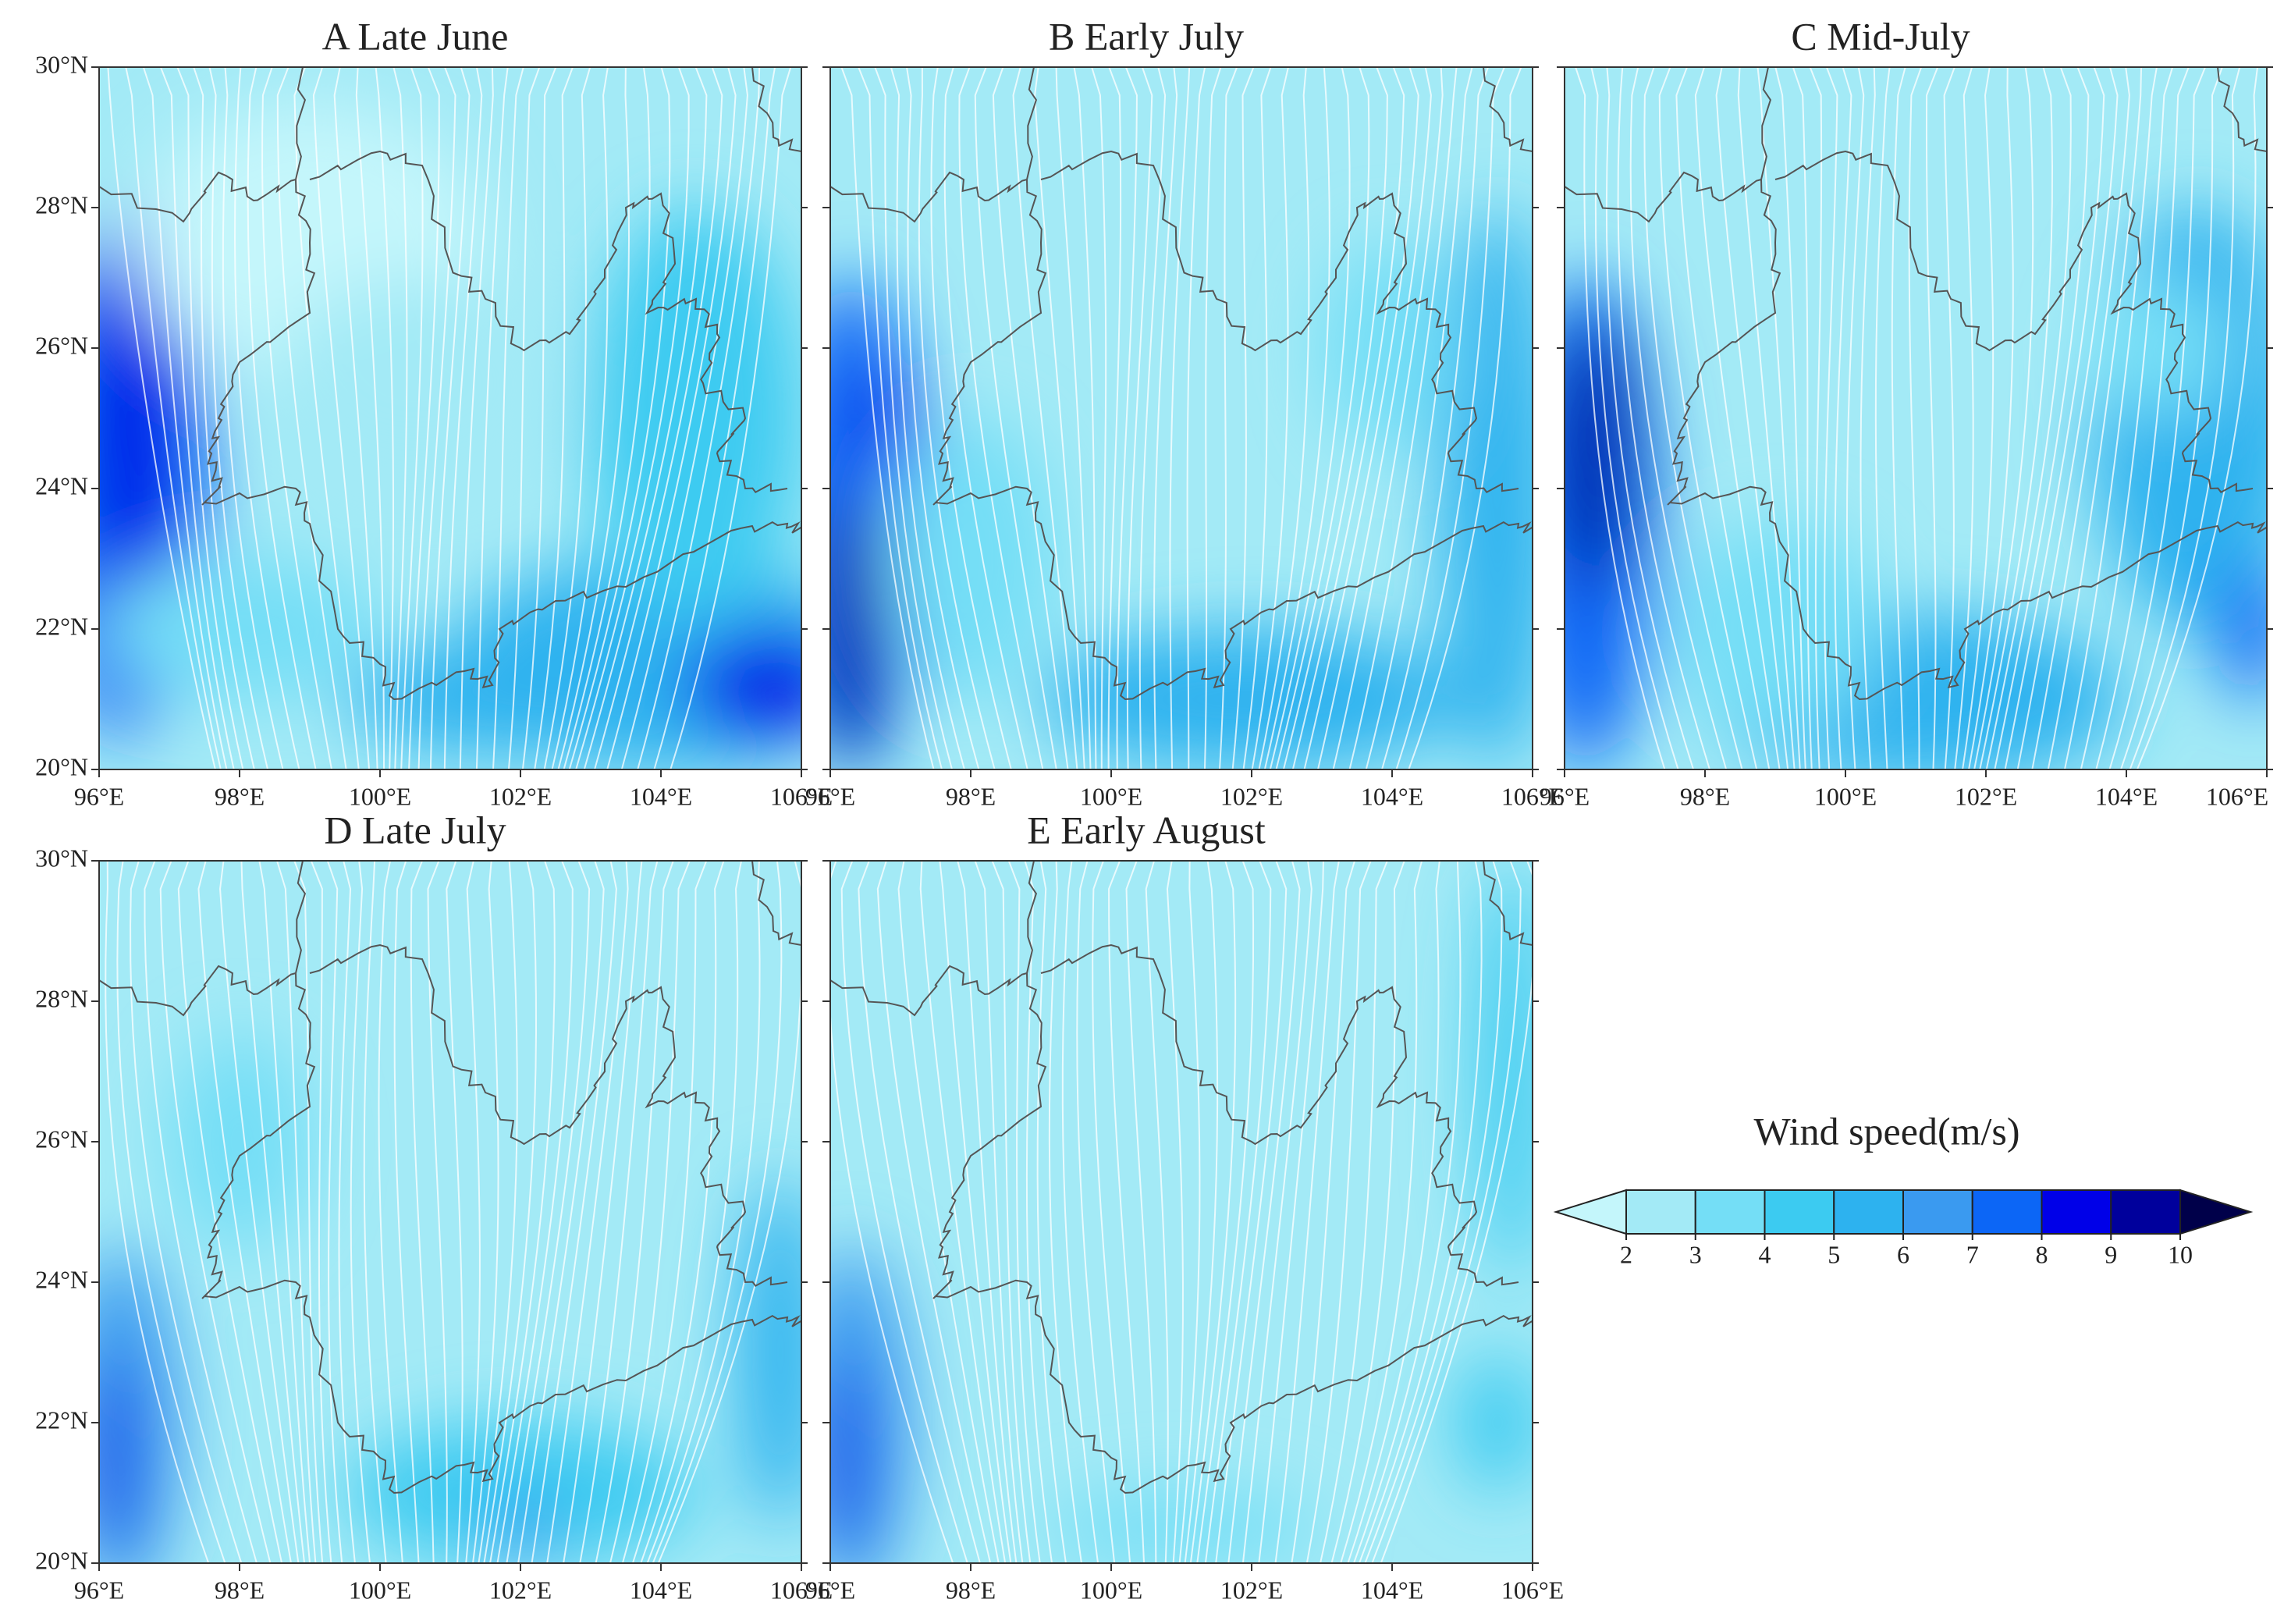 The height and width of the screenshot is (1624, 2284). I want to click on colorbar-tick-label: 8, so click(2042, 1254).